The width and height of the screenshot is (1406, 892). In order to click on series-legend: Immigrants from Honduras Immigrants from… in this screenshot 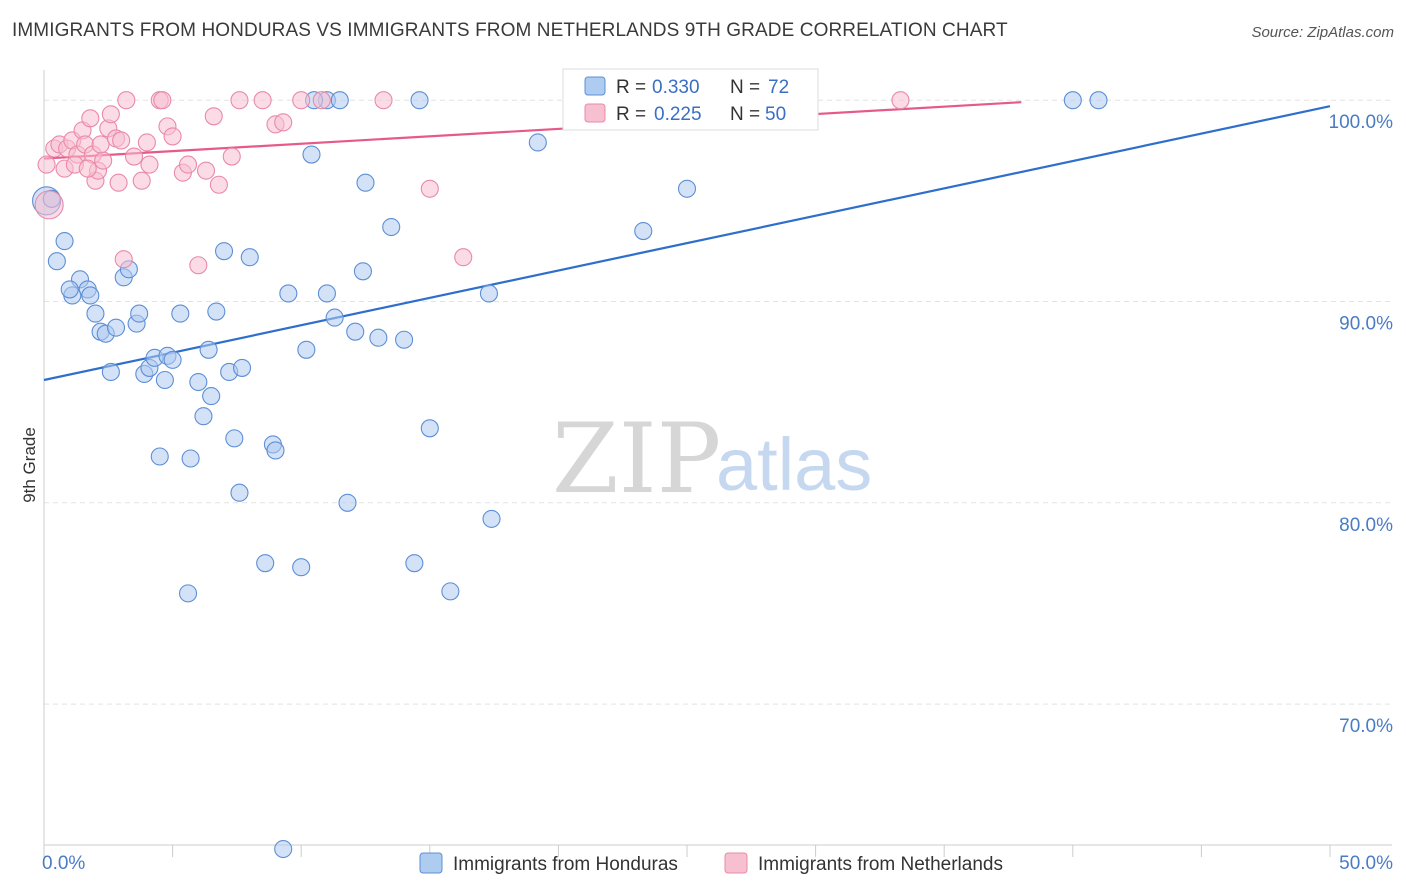, I will do `click(711, 863)`.